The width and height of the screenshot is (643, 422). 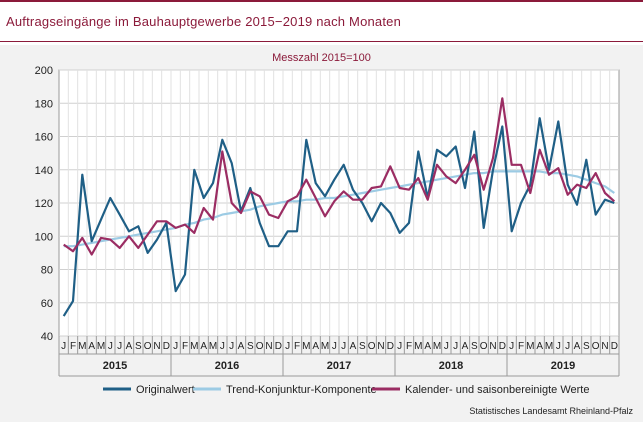 I want to click on y-tick-label: 200, so click(x=44, y=71).